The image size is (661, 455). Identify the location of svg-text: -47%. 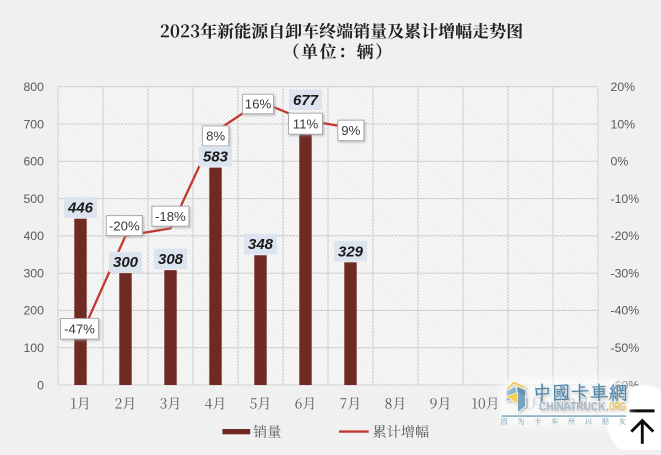
(79, 329).